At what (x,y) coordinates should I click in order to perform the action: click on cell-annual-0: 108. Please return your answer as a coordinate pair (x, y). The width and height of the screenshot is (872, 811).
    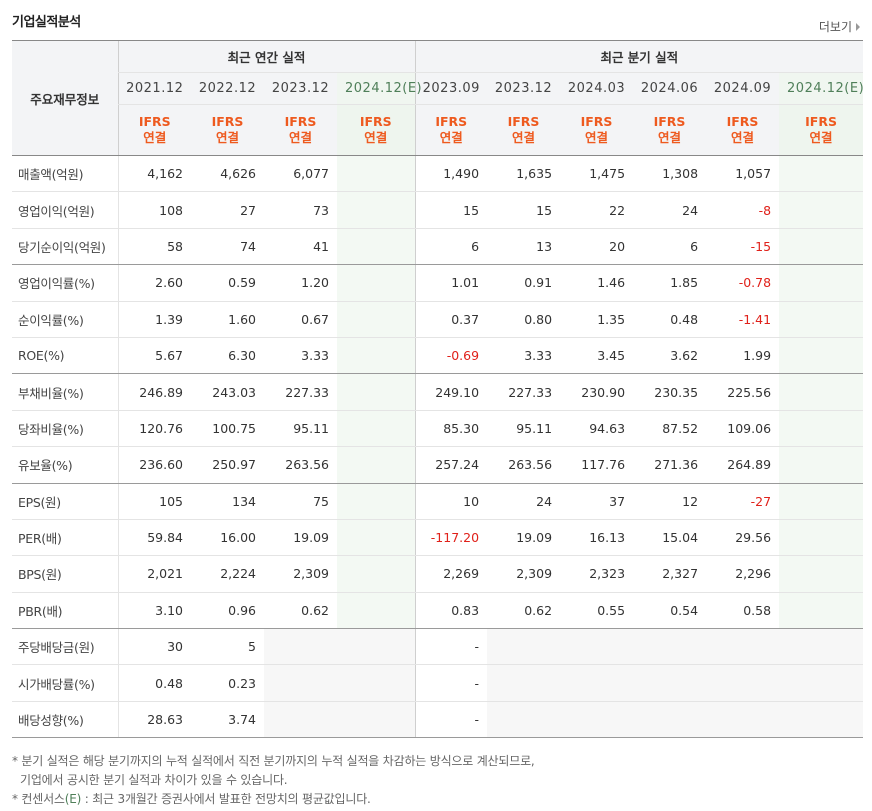
    Looking at the image, I should click on (154, 210).